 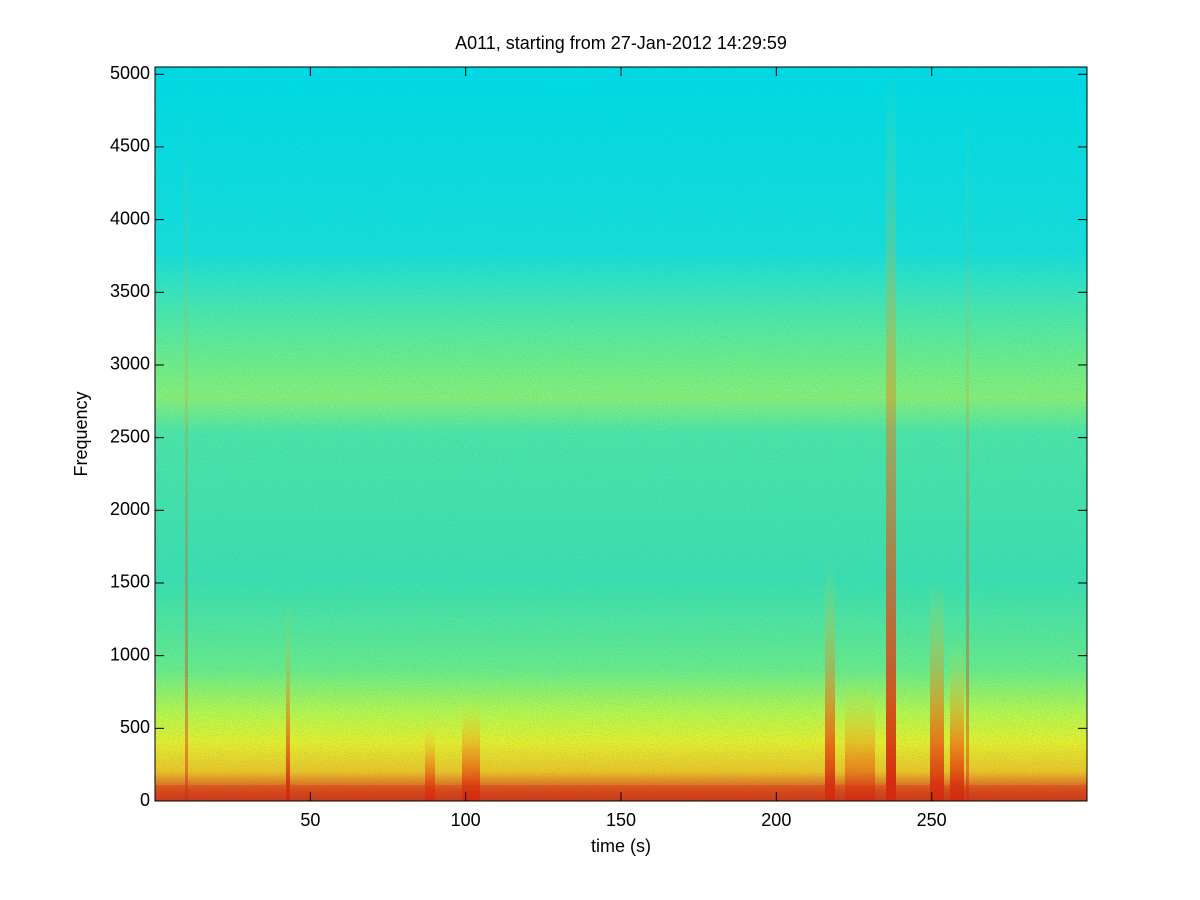 I want to click on y-tick-label: 3000, so click(x=130, y=364).